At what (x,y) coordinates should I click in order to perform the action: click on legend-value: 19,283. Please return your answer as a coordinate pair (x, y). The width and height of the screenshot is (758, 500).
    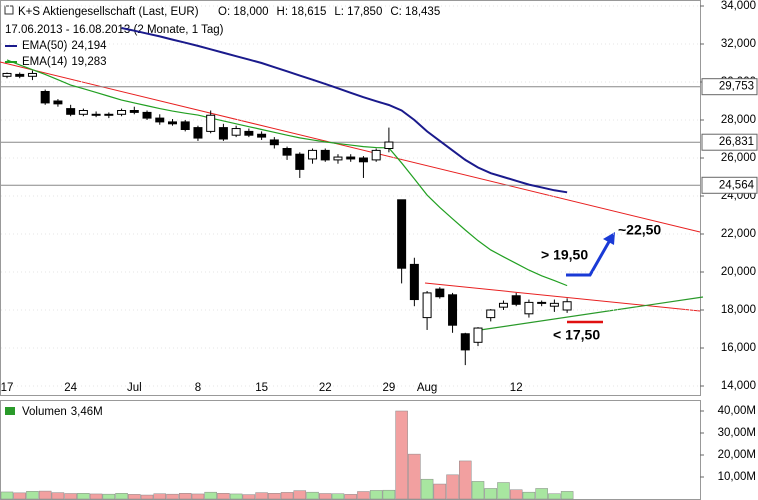
    Looking at the image, I should click on (88, 62).